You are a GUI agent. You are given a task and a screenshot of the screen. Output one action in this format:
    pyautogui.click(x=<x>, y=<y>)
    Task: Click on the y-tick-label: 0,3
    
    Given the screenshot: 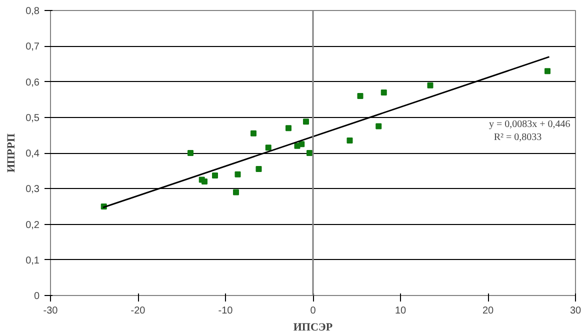 What is the action you would take?
    pyautogui.click(x=33, y=190)
    